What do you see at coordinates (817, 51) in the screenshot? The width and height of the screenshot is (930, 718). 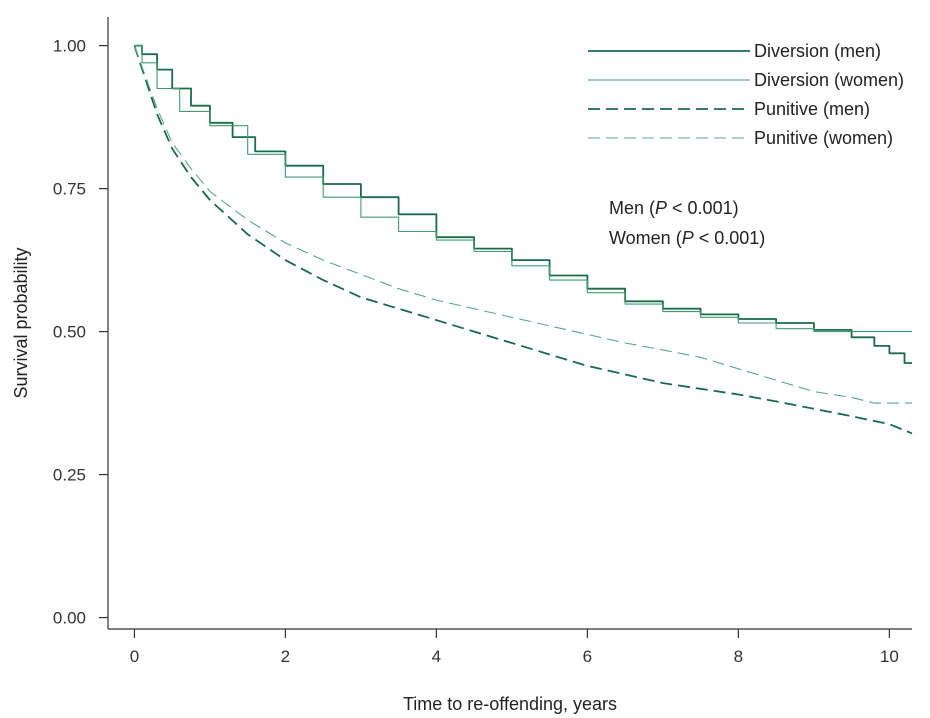 I see `legend-label: Diversion (men)` at bounding box center [817, 51].